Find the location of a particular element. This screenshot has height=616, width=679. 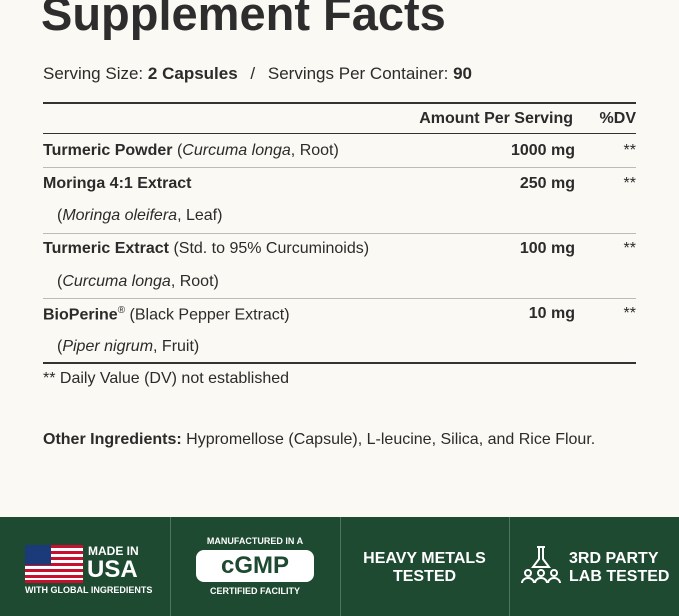

name: Moringa 4:1 Extract is located at coordinates (117, 183).